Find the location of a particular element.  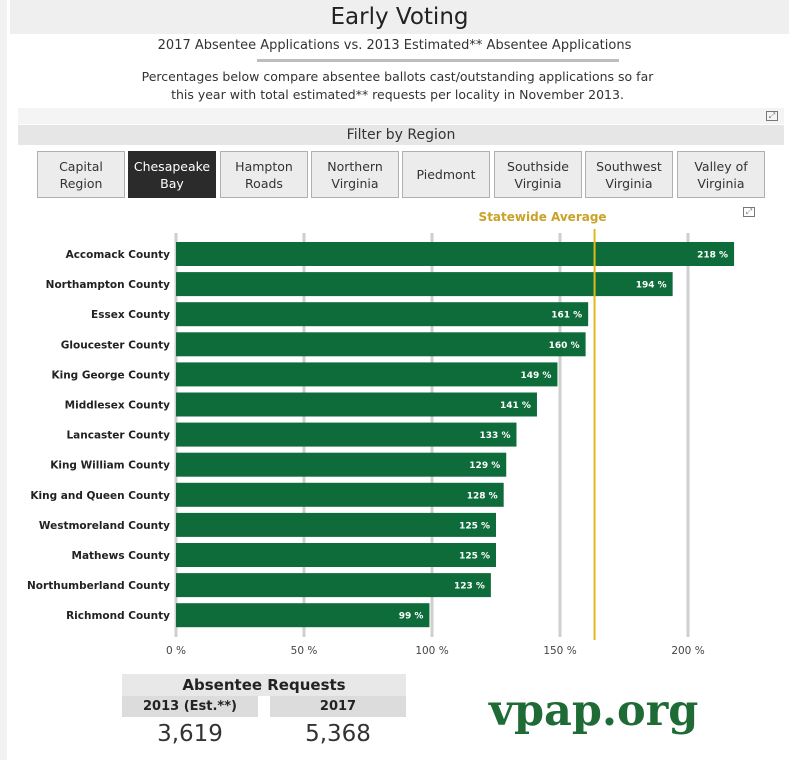

region-button-label-line1: Hampton is located at coordinates (264, 166).